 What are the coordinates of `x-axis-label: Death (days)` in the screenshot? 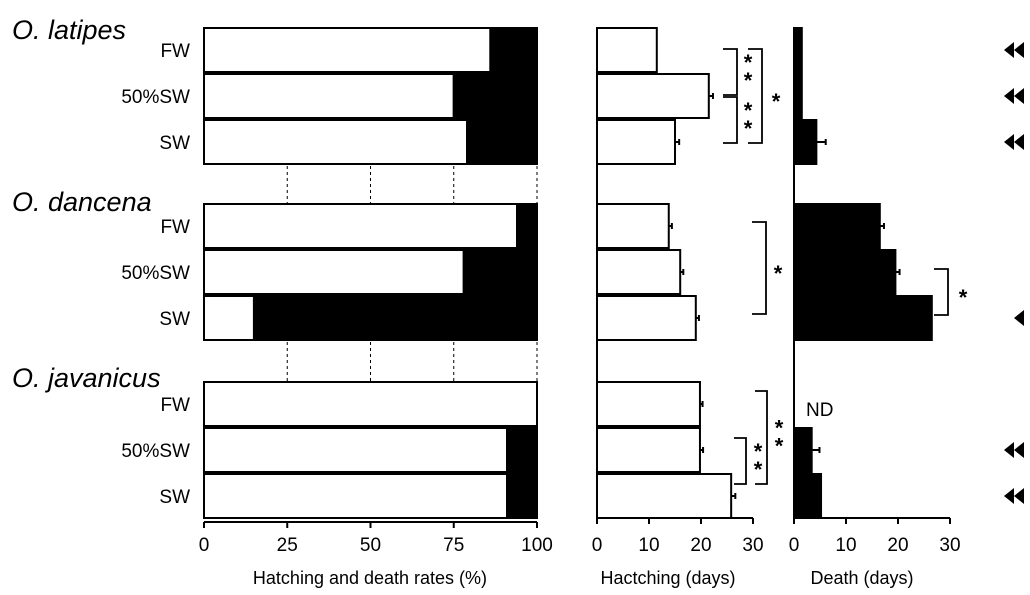 It's located at (861, 578).